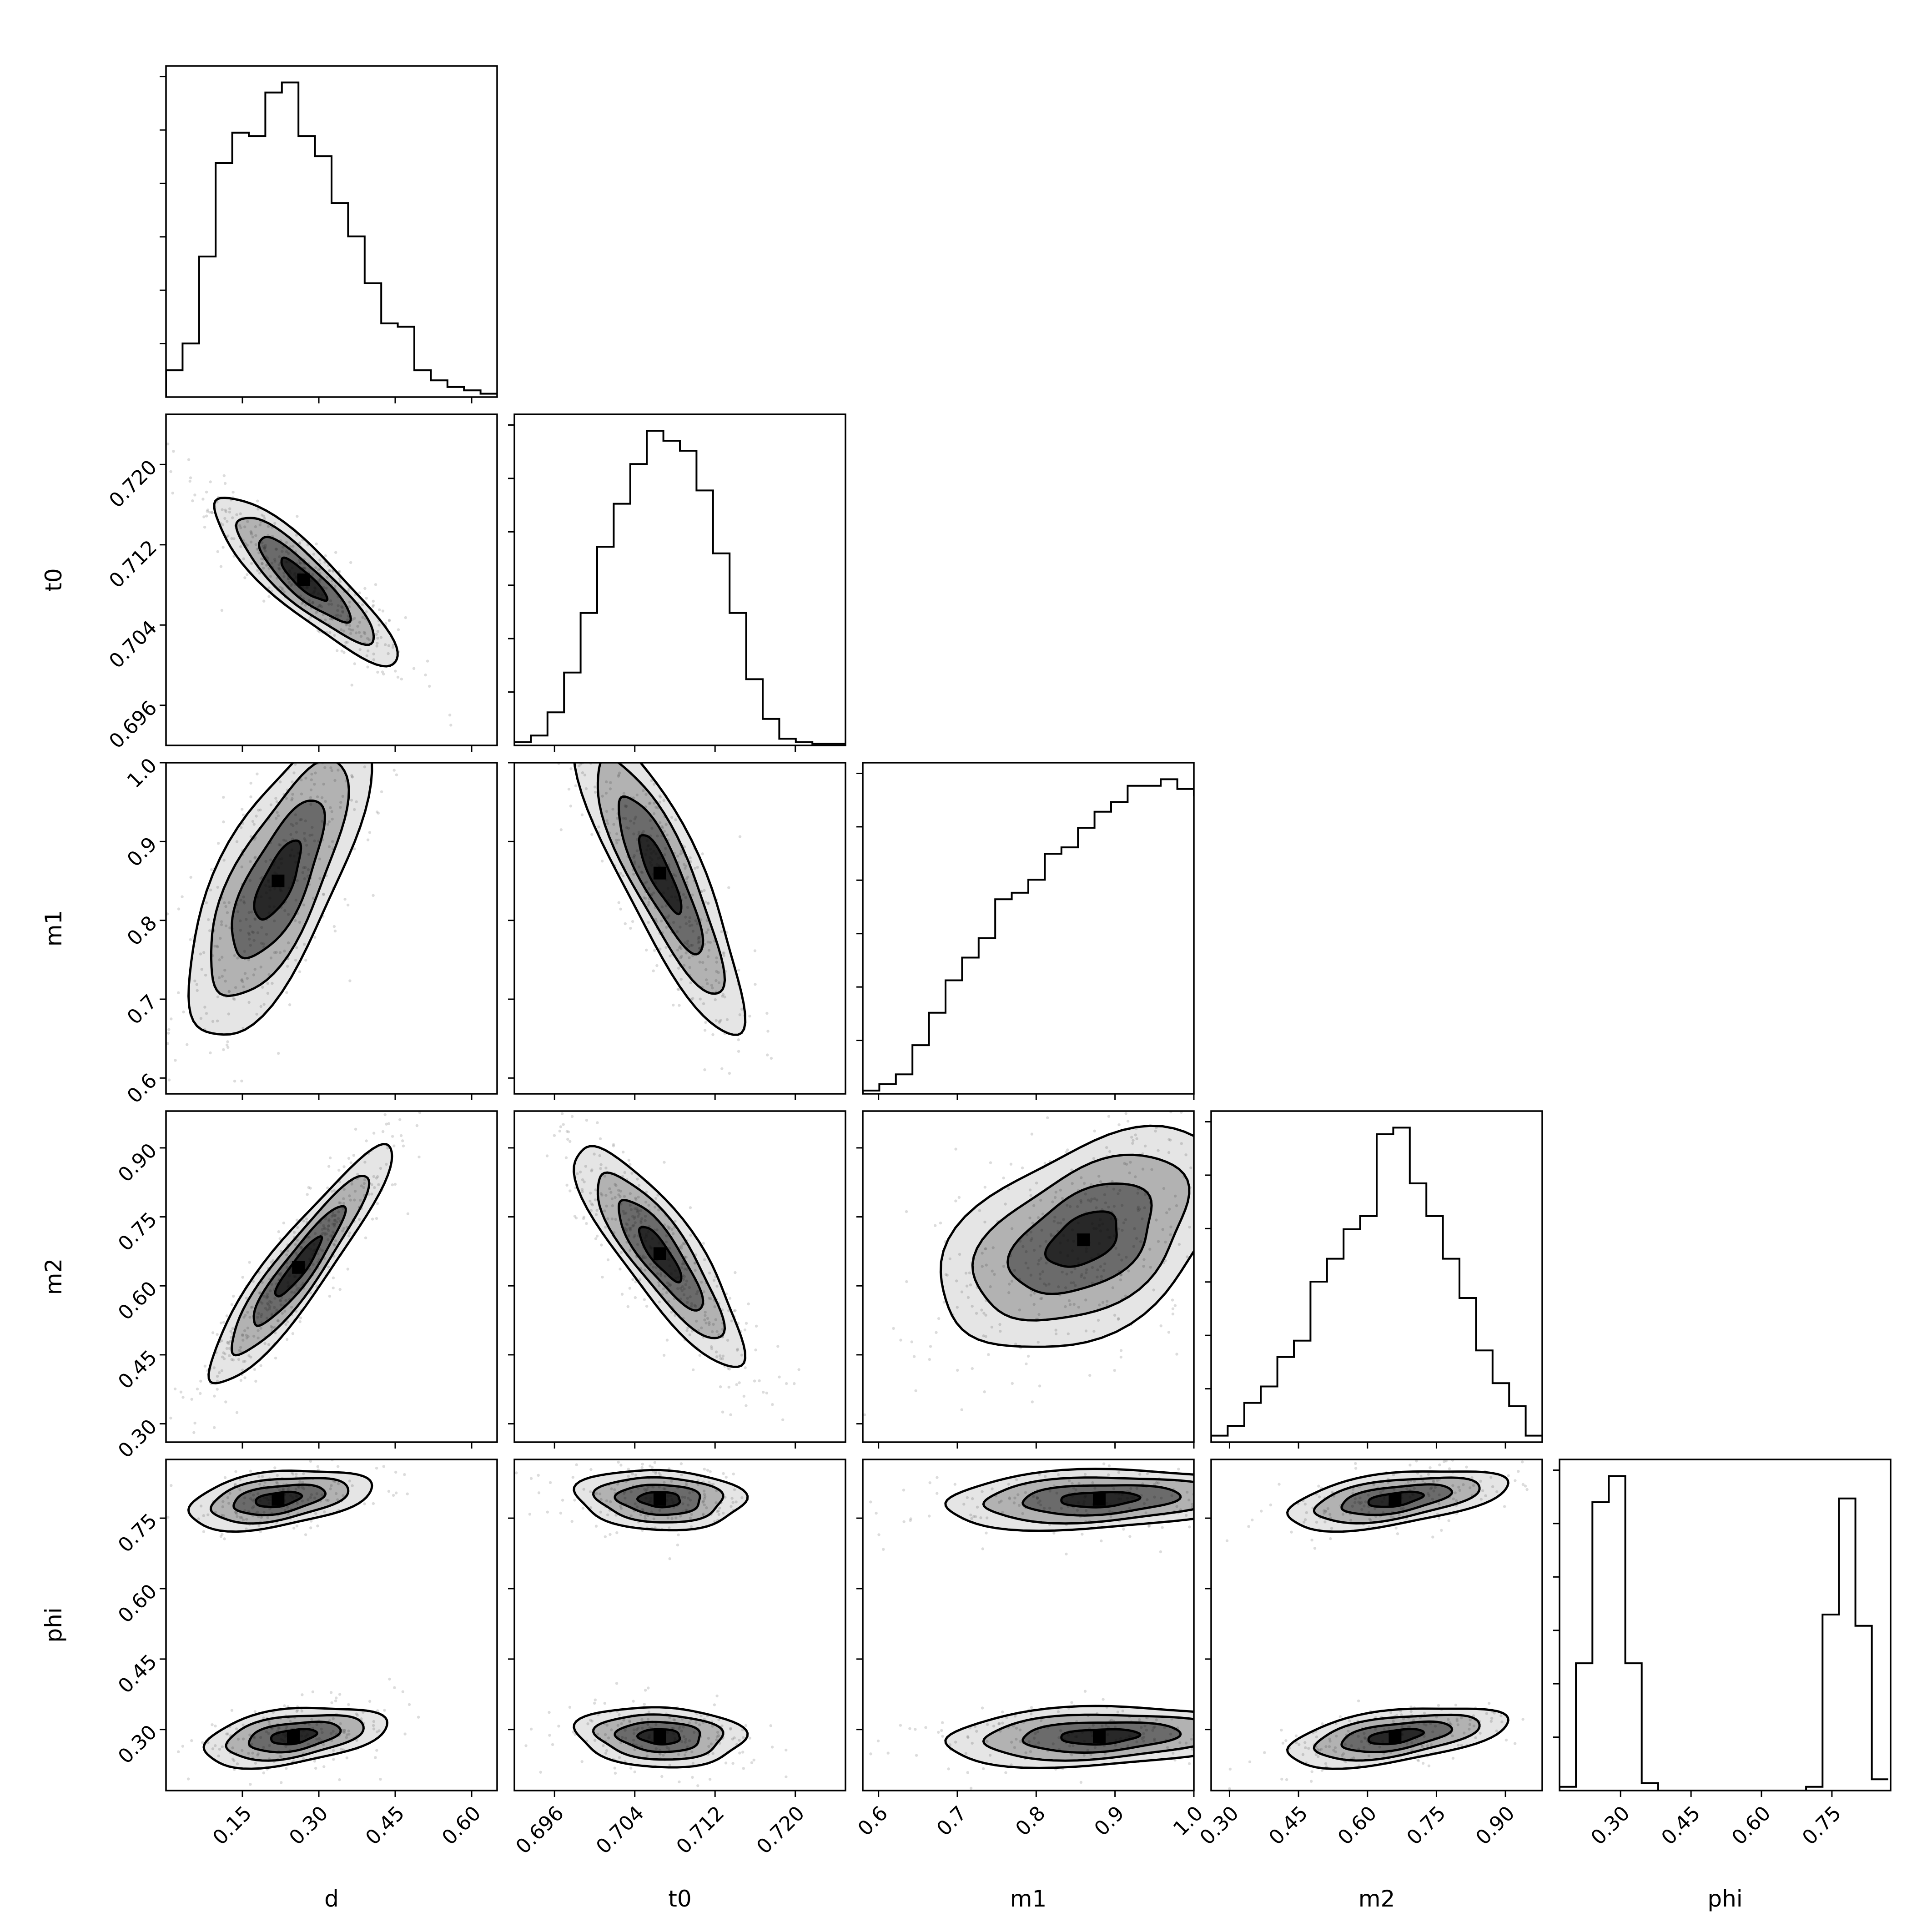  What do you see at coordinates (137, 1163) in the screenshot?
I see `ytick-label-m2-0-9: 0.90` at bounding box center [137, 1163].